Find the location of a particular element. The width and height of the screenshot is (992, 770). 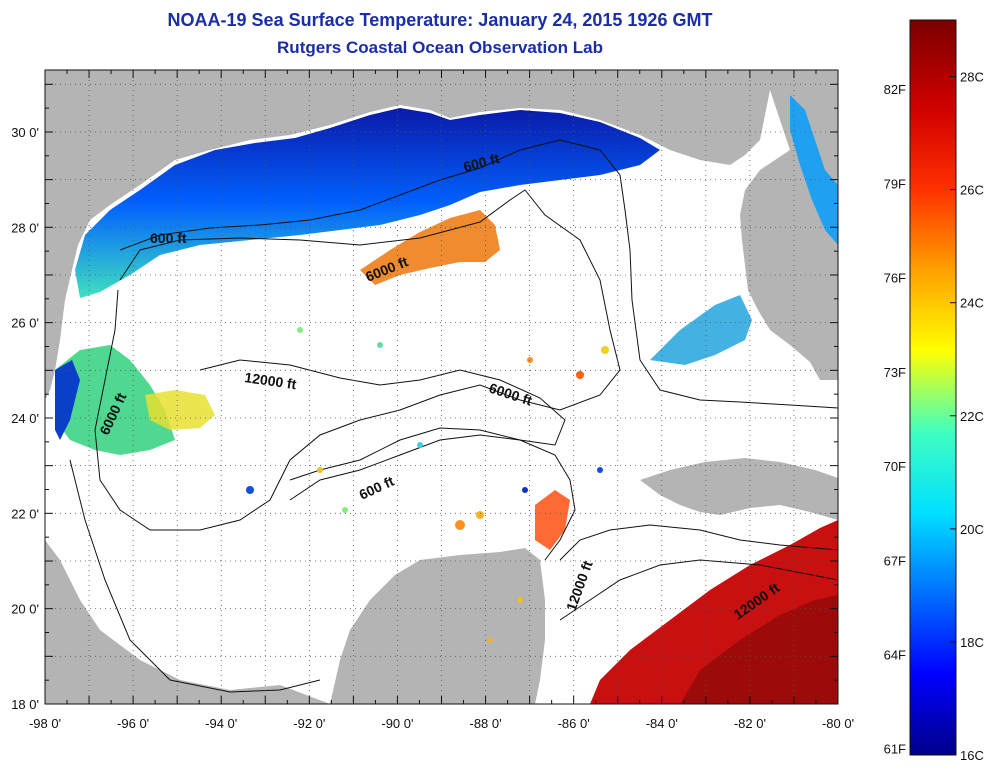

latitude-label: 24 0' is located at coordinates (25, 418).